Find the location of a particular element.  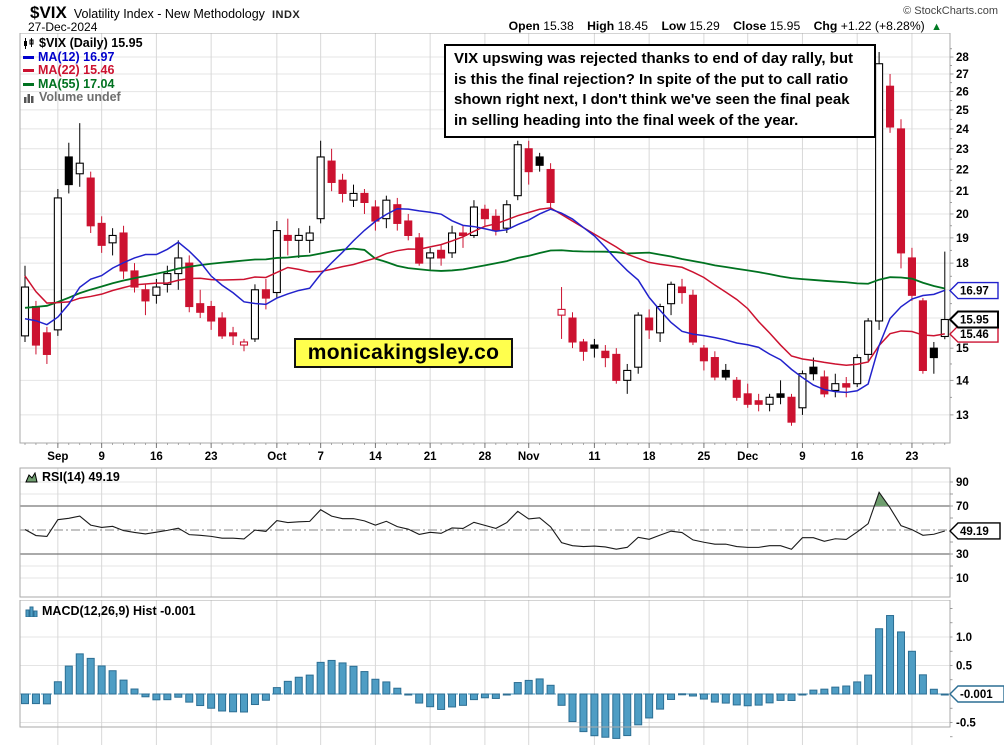

rsi-label-text: RSI(14) 49.19 is located at coordinates (81, 477).